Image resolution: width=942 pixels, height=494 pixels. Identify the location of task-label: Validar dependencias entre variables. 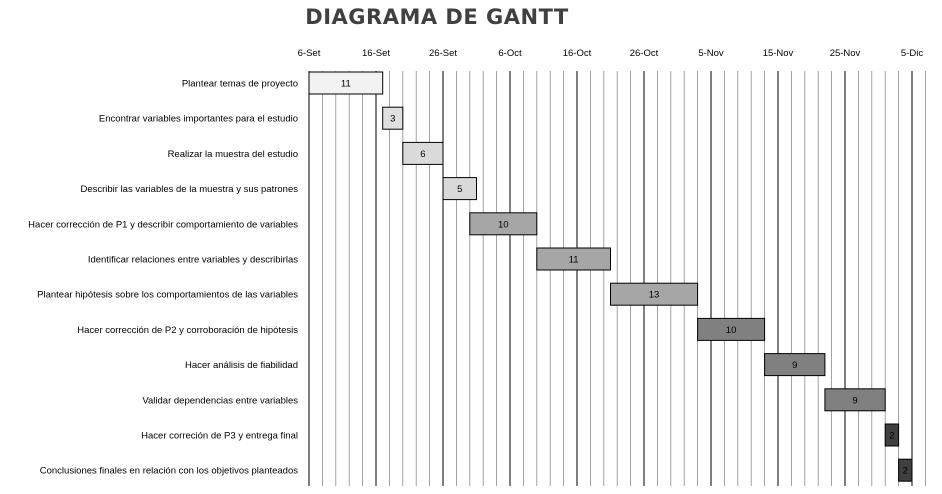
(220, 400).